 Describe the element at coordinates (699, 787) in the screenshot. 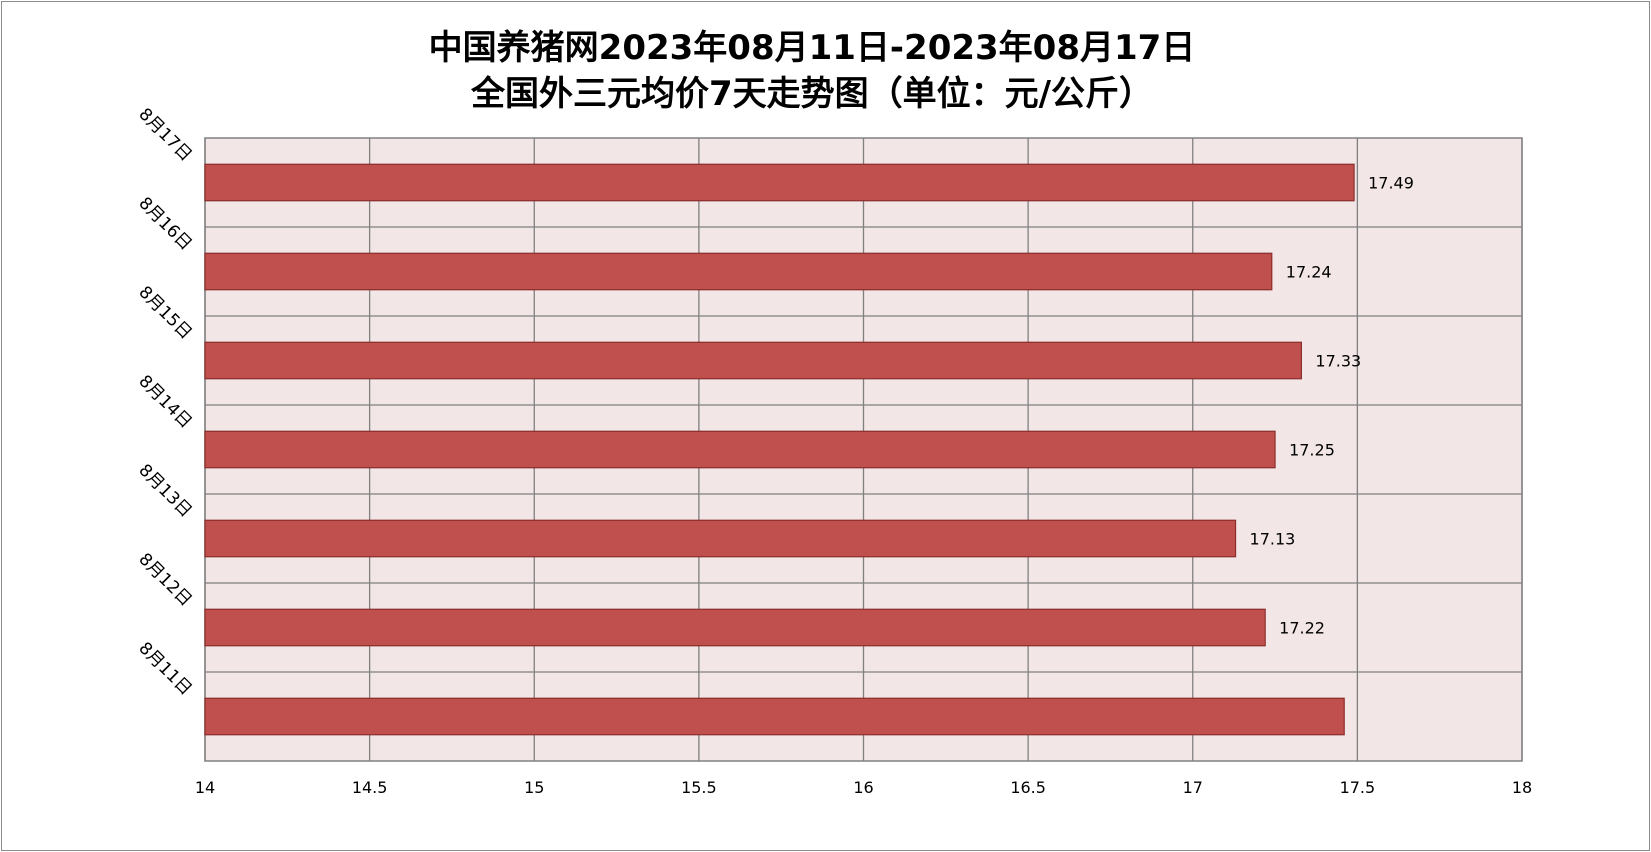

I see `x-tick-label: 15.5` at that location.